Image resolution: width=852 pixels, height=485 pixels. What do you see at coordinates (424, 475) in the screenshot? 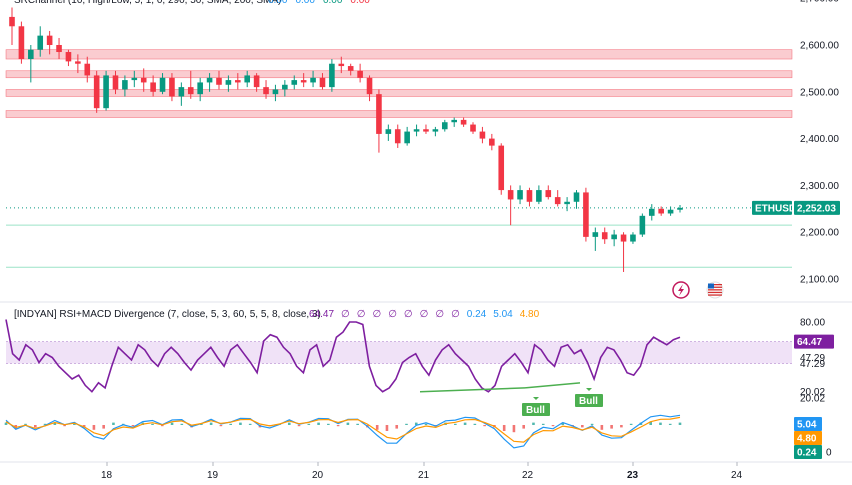
I see `time-tick-label: 21` at bounding box center [424, 475].